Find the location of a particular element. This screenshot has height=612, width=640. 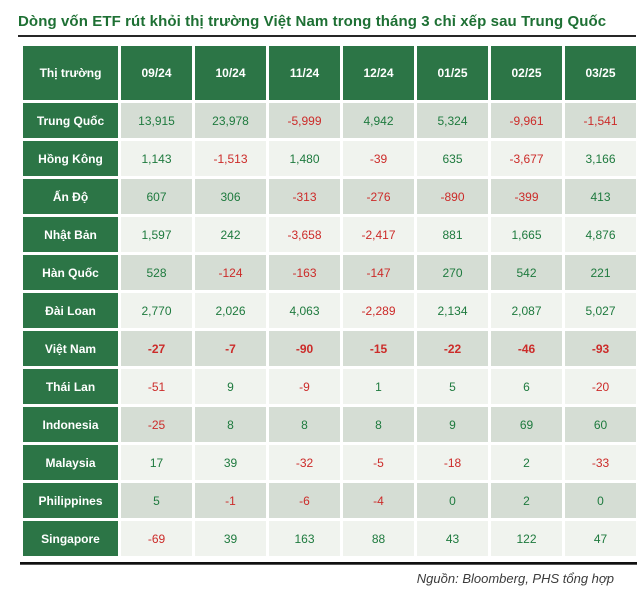

value-cell: -7 is located at coordinates (230, 348).